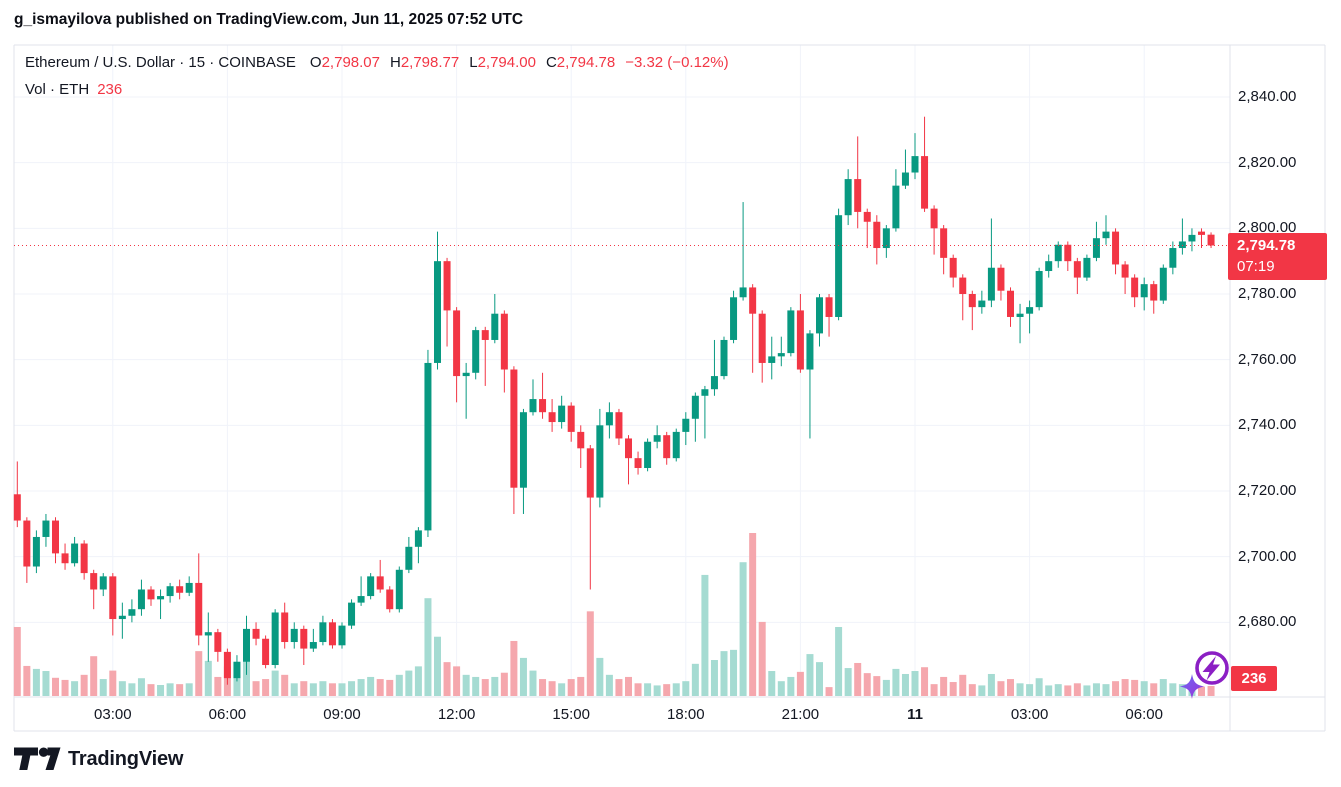  I want to click on tradingview-logo-icon, so click(37, 758).